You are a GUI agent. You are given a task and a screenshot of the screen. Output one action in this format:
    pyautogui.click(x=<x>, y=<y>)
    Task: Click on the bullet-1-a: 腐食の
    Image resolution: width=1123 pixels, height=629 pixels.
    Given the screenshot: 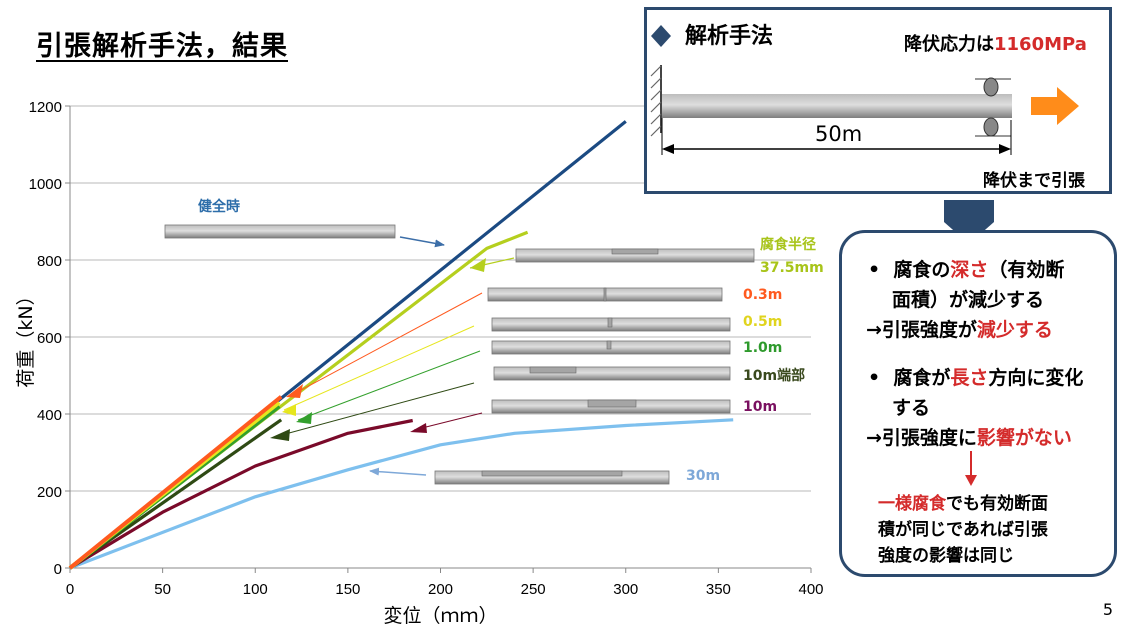 What is the action you would take?
    pyautogui.click(x=922, y=270)
    